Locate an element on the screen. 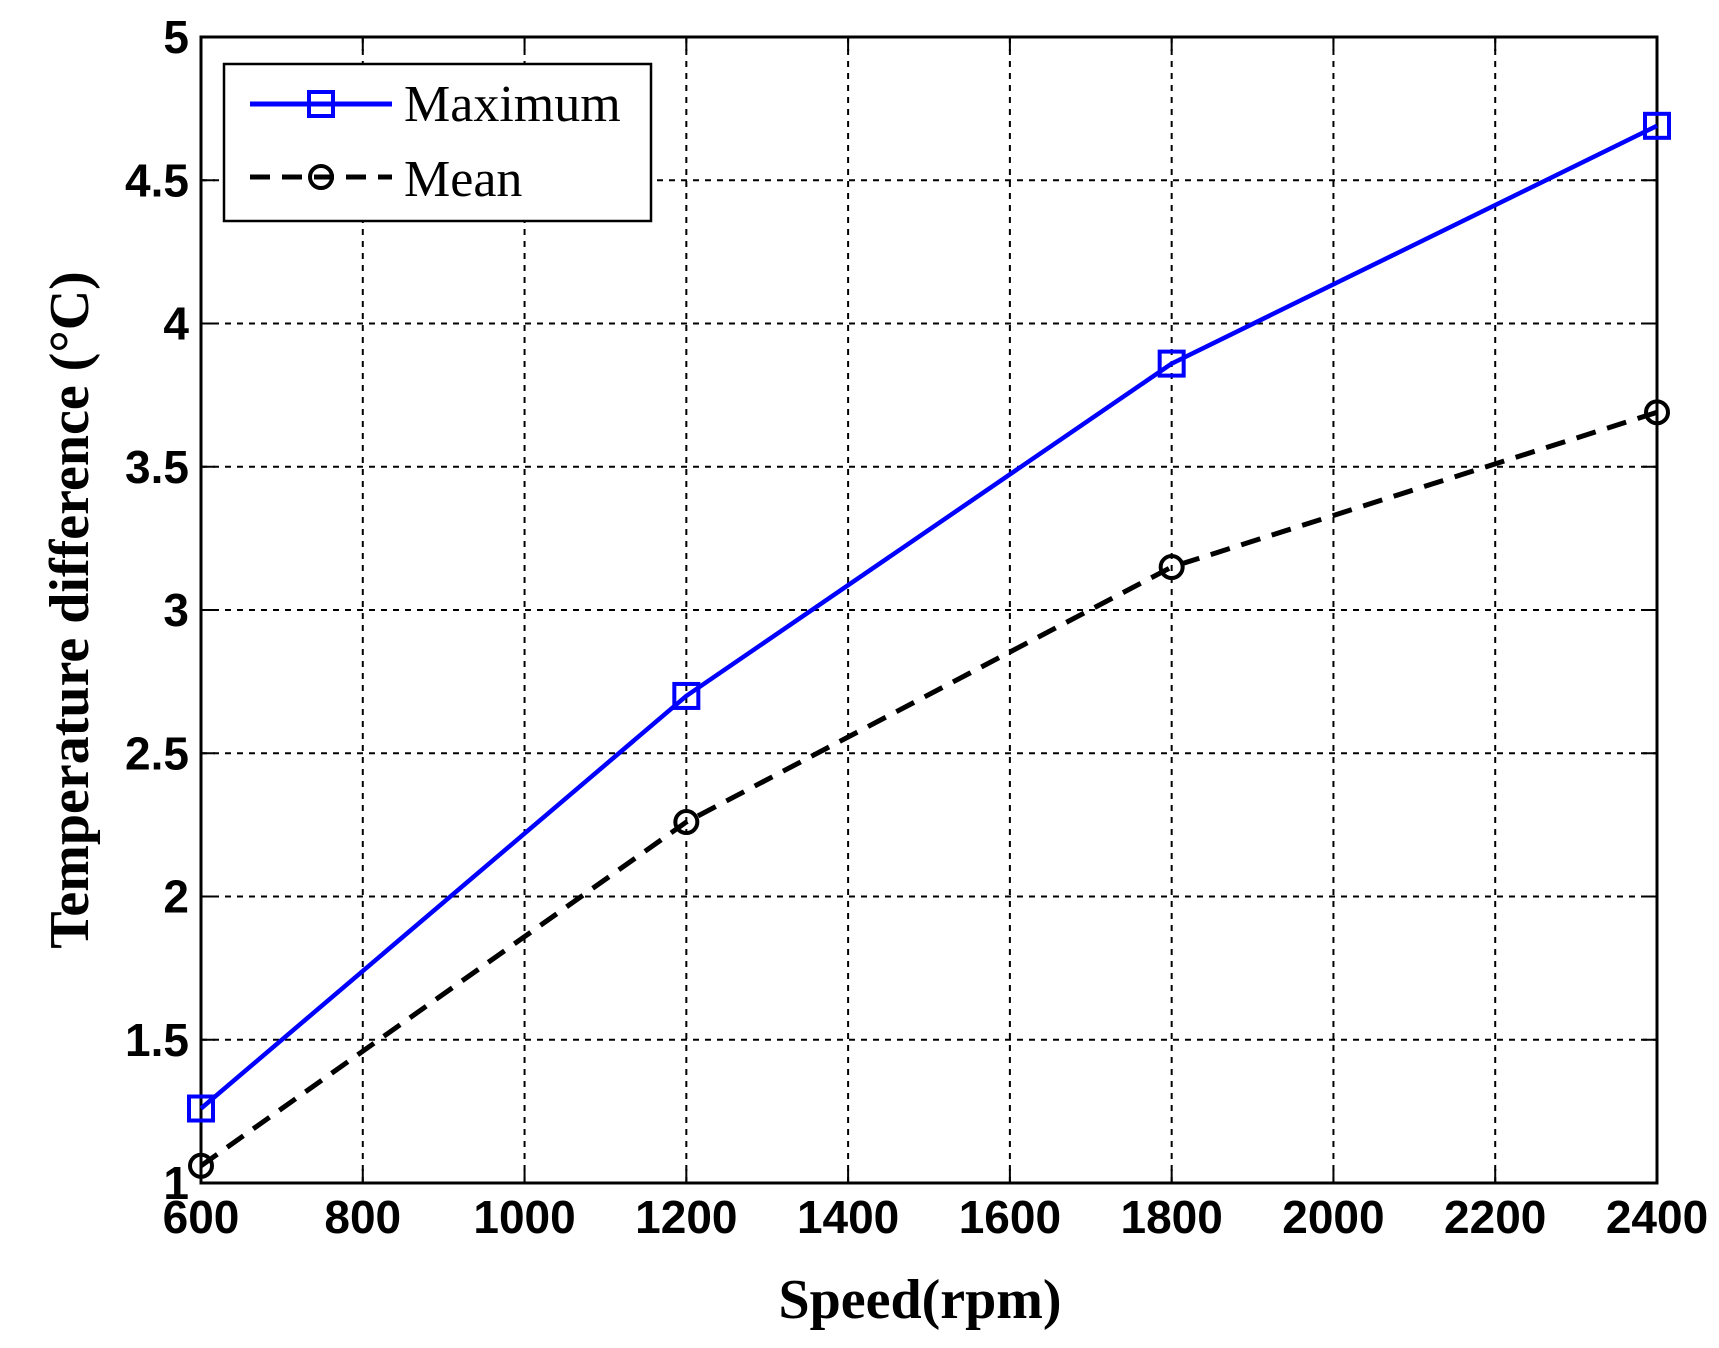 The width and height of the screenshot is (1719, 1348). y-tick-label: 2.5 is located at coordinates (157, 753).